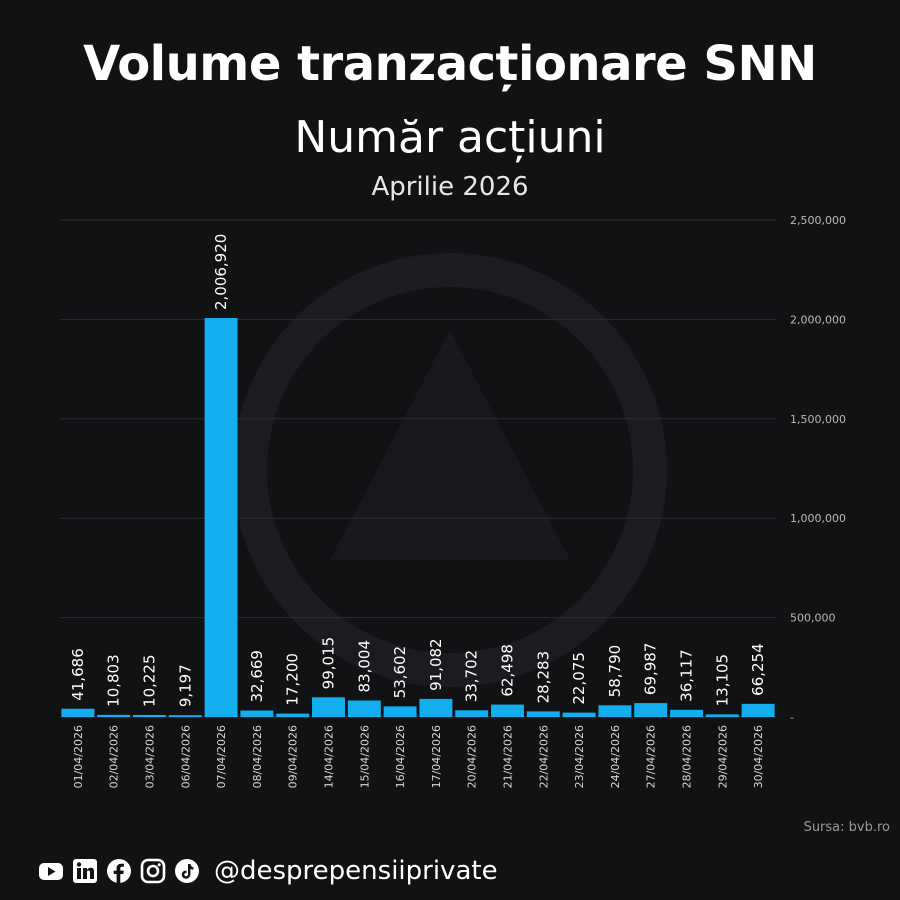  Describe the element at coordinates (472, 676) in the screenshot. I see `bar-value-label: 33,702` at that location.